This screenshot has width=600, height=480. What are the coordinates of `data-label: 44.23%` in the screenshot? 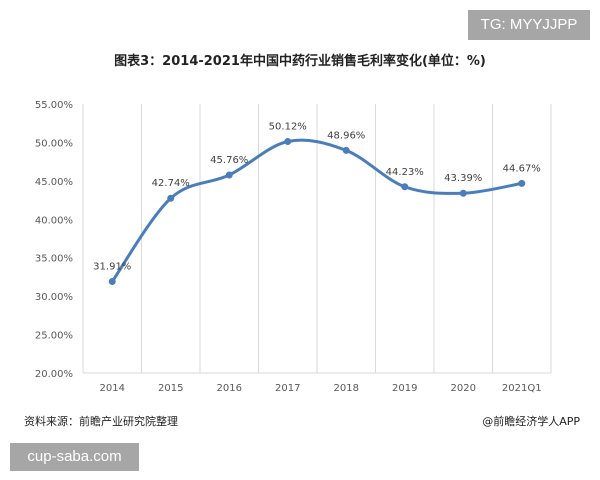 It's located at (405, 172).